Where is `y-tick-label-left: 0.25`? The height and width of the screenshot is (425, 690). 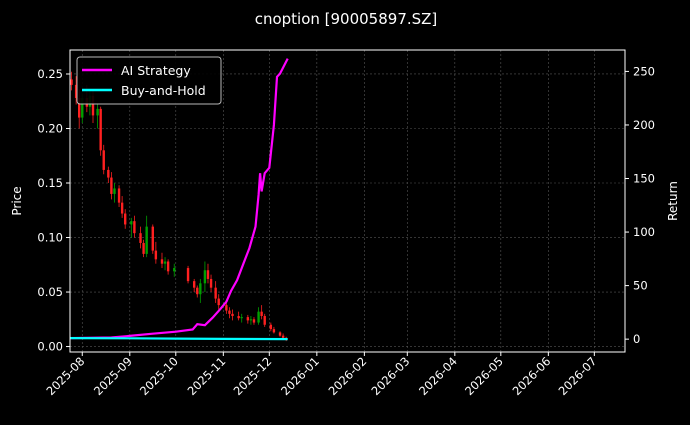
y-tick-label-left: 0.25 is located at coordinates (50, 74).